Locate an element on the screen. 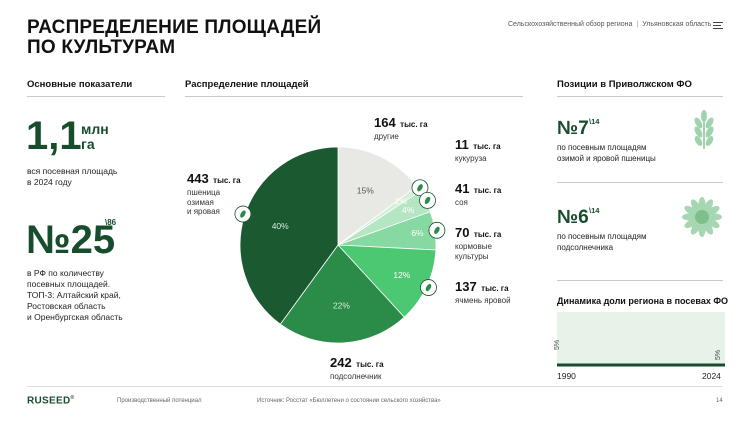 Image resolution: width=750 pixels, height=422 pixels. page-title: РАСПРЕДЕЛЕНИЕ ПЛОЩАДЕЙ ПО КУЛЬТУРАМ is located at coordinates (187, 38).